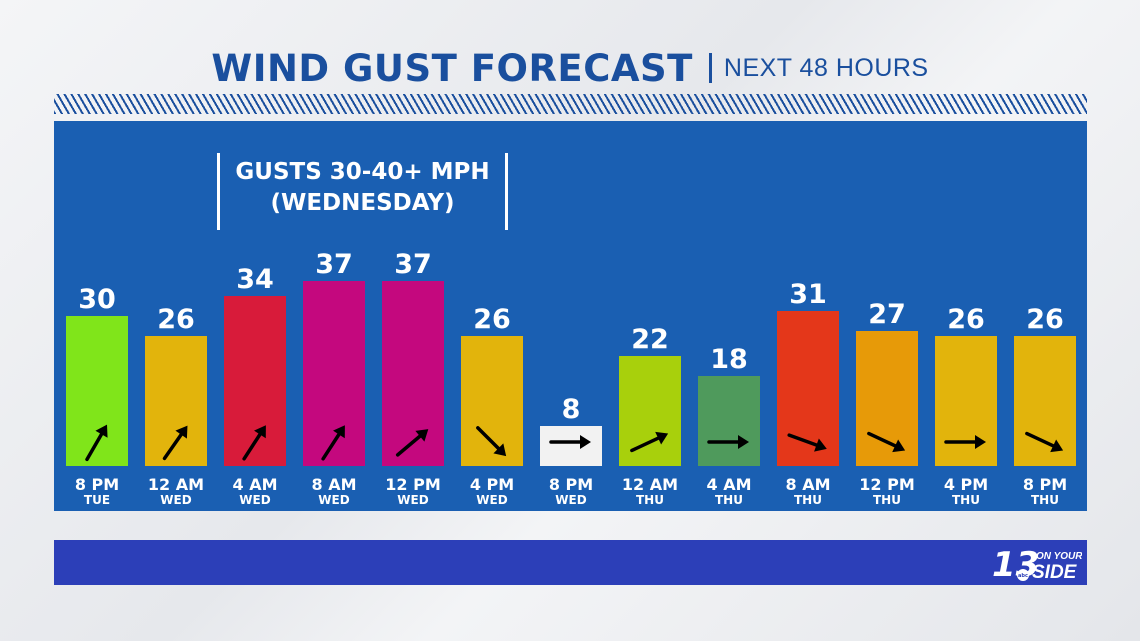 The image size is (1140, 641). Describe the element at coordinates (807, 484) in the screenshot. I see `x-tick-time-9: 8 AM` at that location.